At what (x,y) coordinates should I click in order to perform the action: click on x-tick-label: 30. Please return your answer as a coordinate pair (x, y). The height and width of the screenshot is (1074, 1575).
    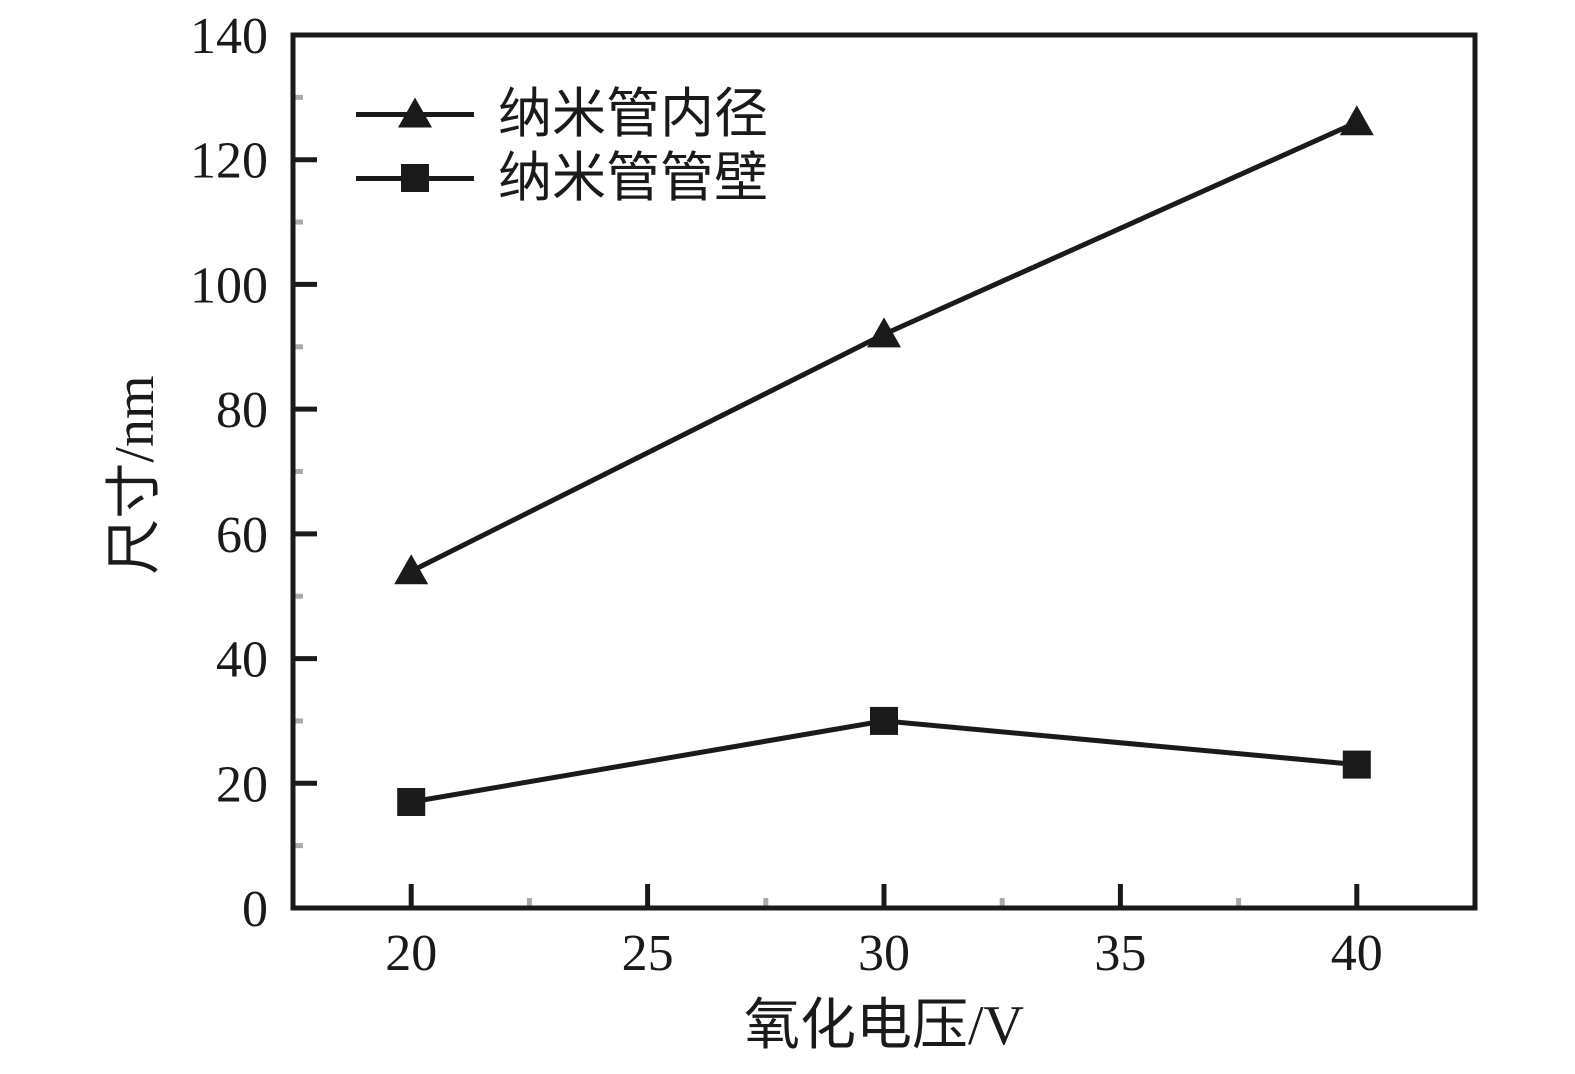
    Looking at the image, I should click on (884, 953).